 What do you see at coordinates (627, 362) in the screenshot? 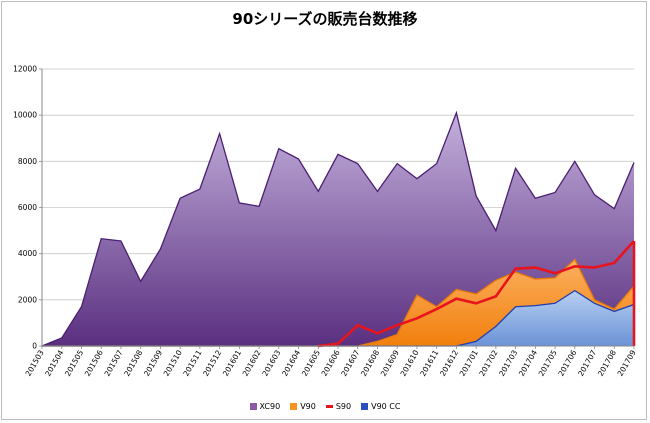
I see `x-tick-label: 201709` at bounding box center [627, 362].